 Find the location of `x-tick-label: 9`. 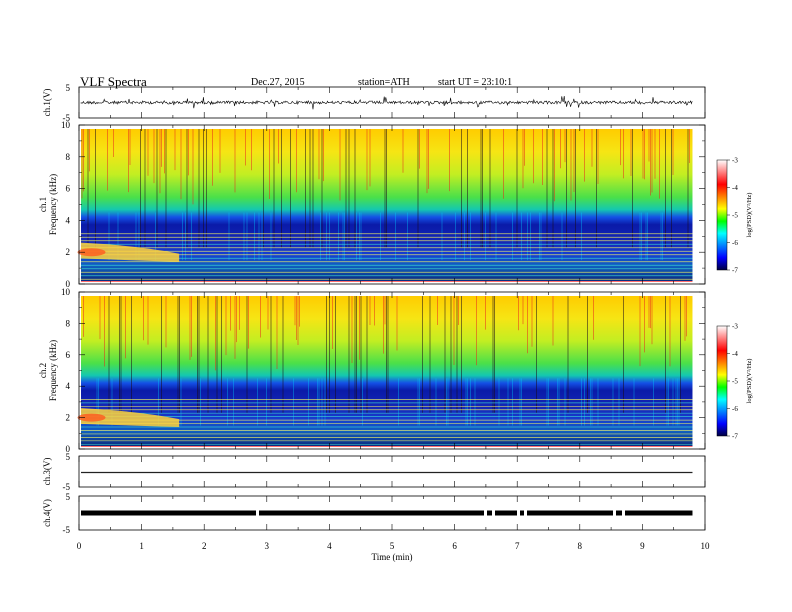

x-tick-label: 9 is located at coordinates (642, 546).